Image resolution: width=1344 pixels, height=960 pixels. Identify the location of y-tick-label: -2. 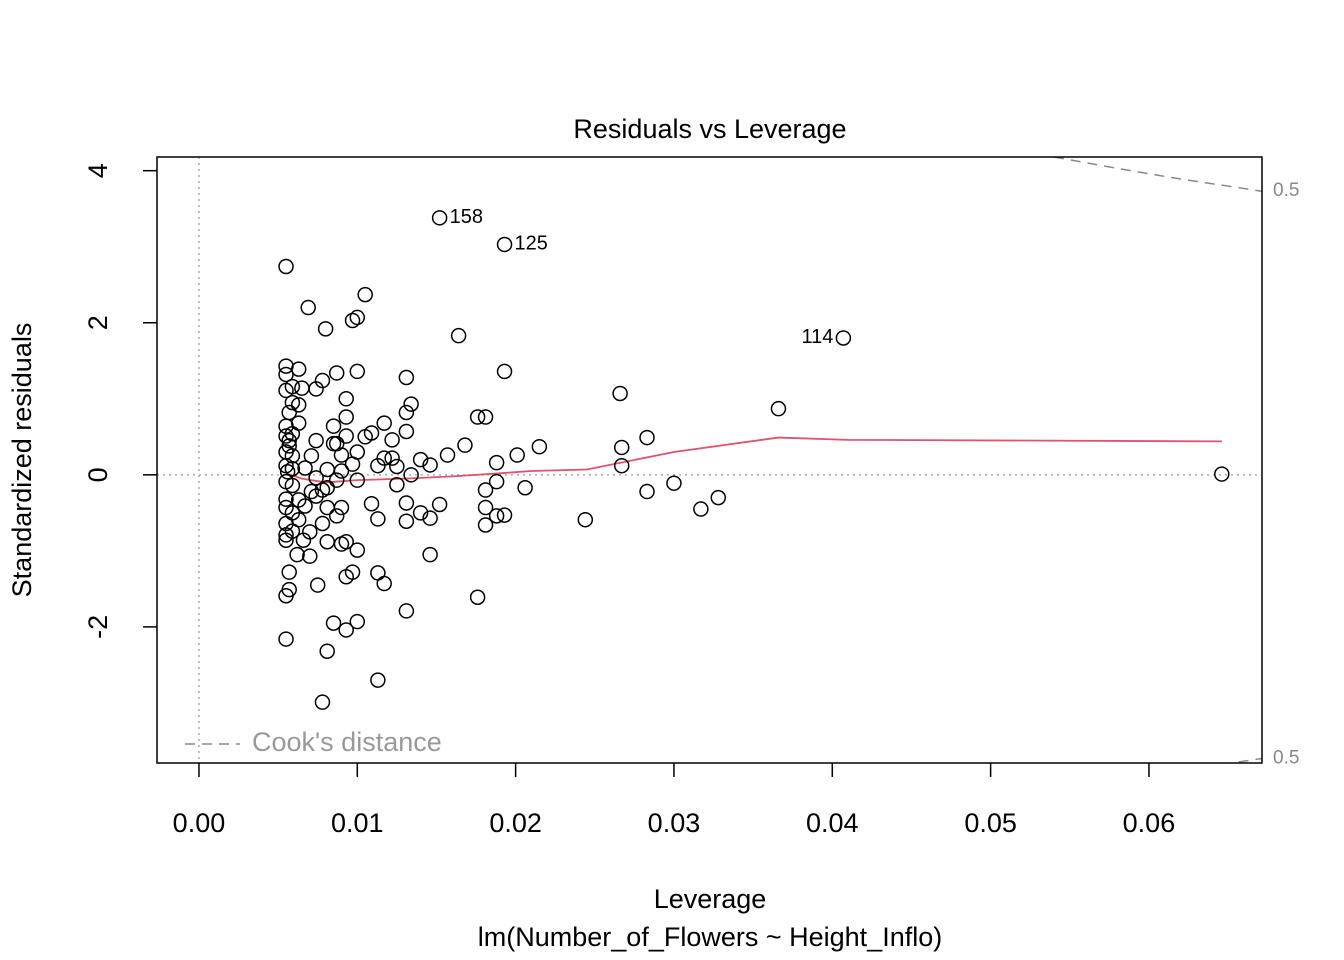
(98, 627).